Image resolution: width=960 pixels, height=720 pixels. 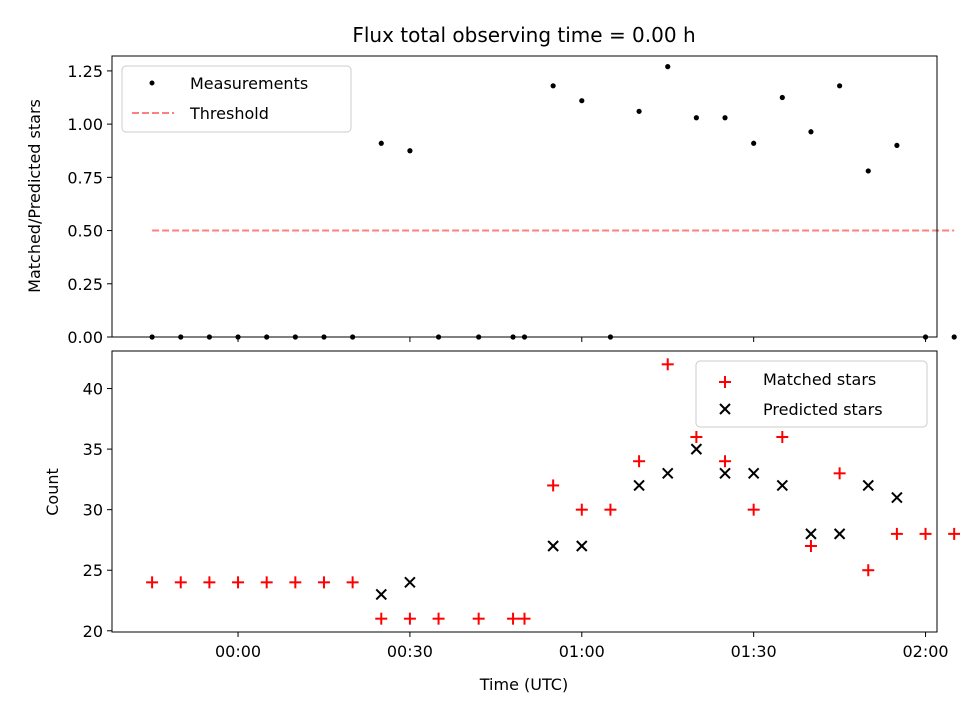 What do you see at coordinates (93, 449) in the screenshot?
I see `bottom-y-tick-label-3: 35` at bounding box center [93, 449].